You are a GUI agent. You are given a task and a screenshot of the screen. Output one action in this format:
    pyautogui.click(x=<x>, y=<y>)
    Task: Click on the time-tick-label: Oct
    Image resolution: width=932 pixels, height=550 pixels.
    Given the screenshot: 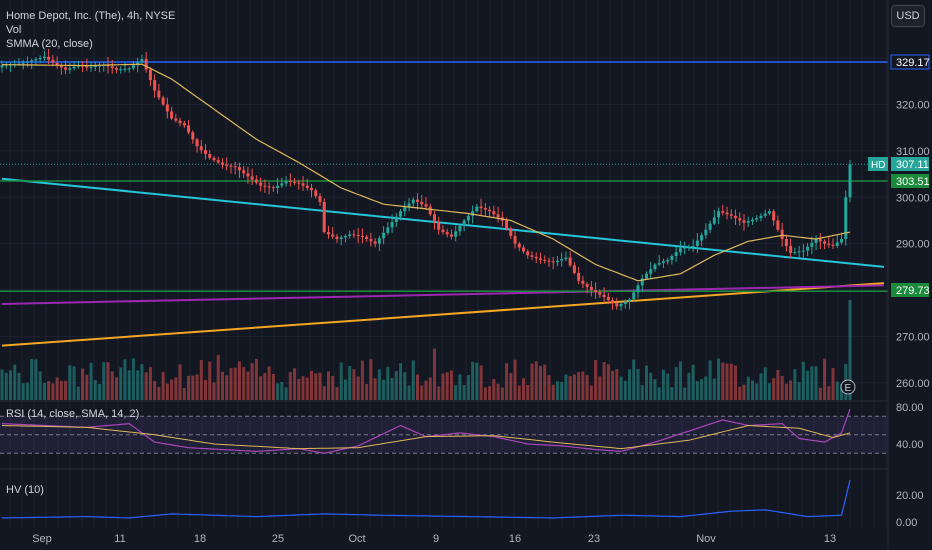 What is the action you would take?
    pyautogui.click(x=356, y=539)
    